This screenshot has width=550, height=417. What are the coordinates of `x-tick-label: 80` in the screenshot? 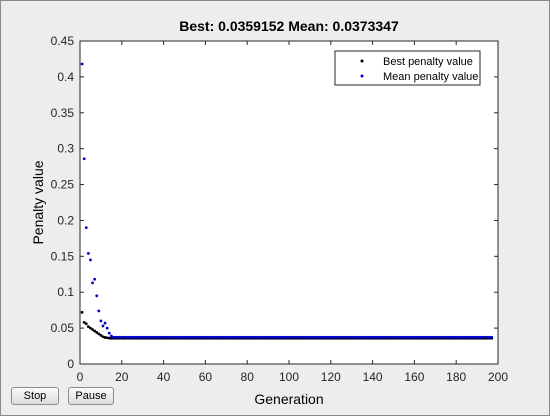 It's located at (248, 377).